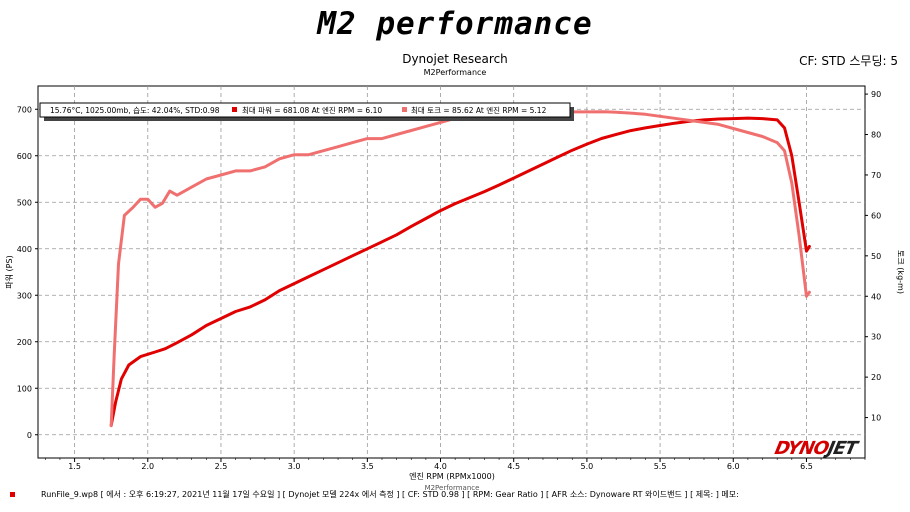 This screenshot has height=512, width=910. I want to click on chart-title: Dynojet Research, so click(455, 59).